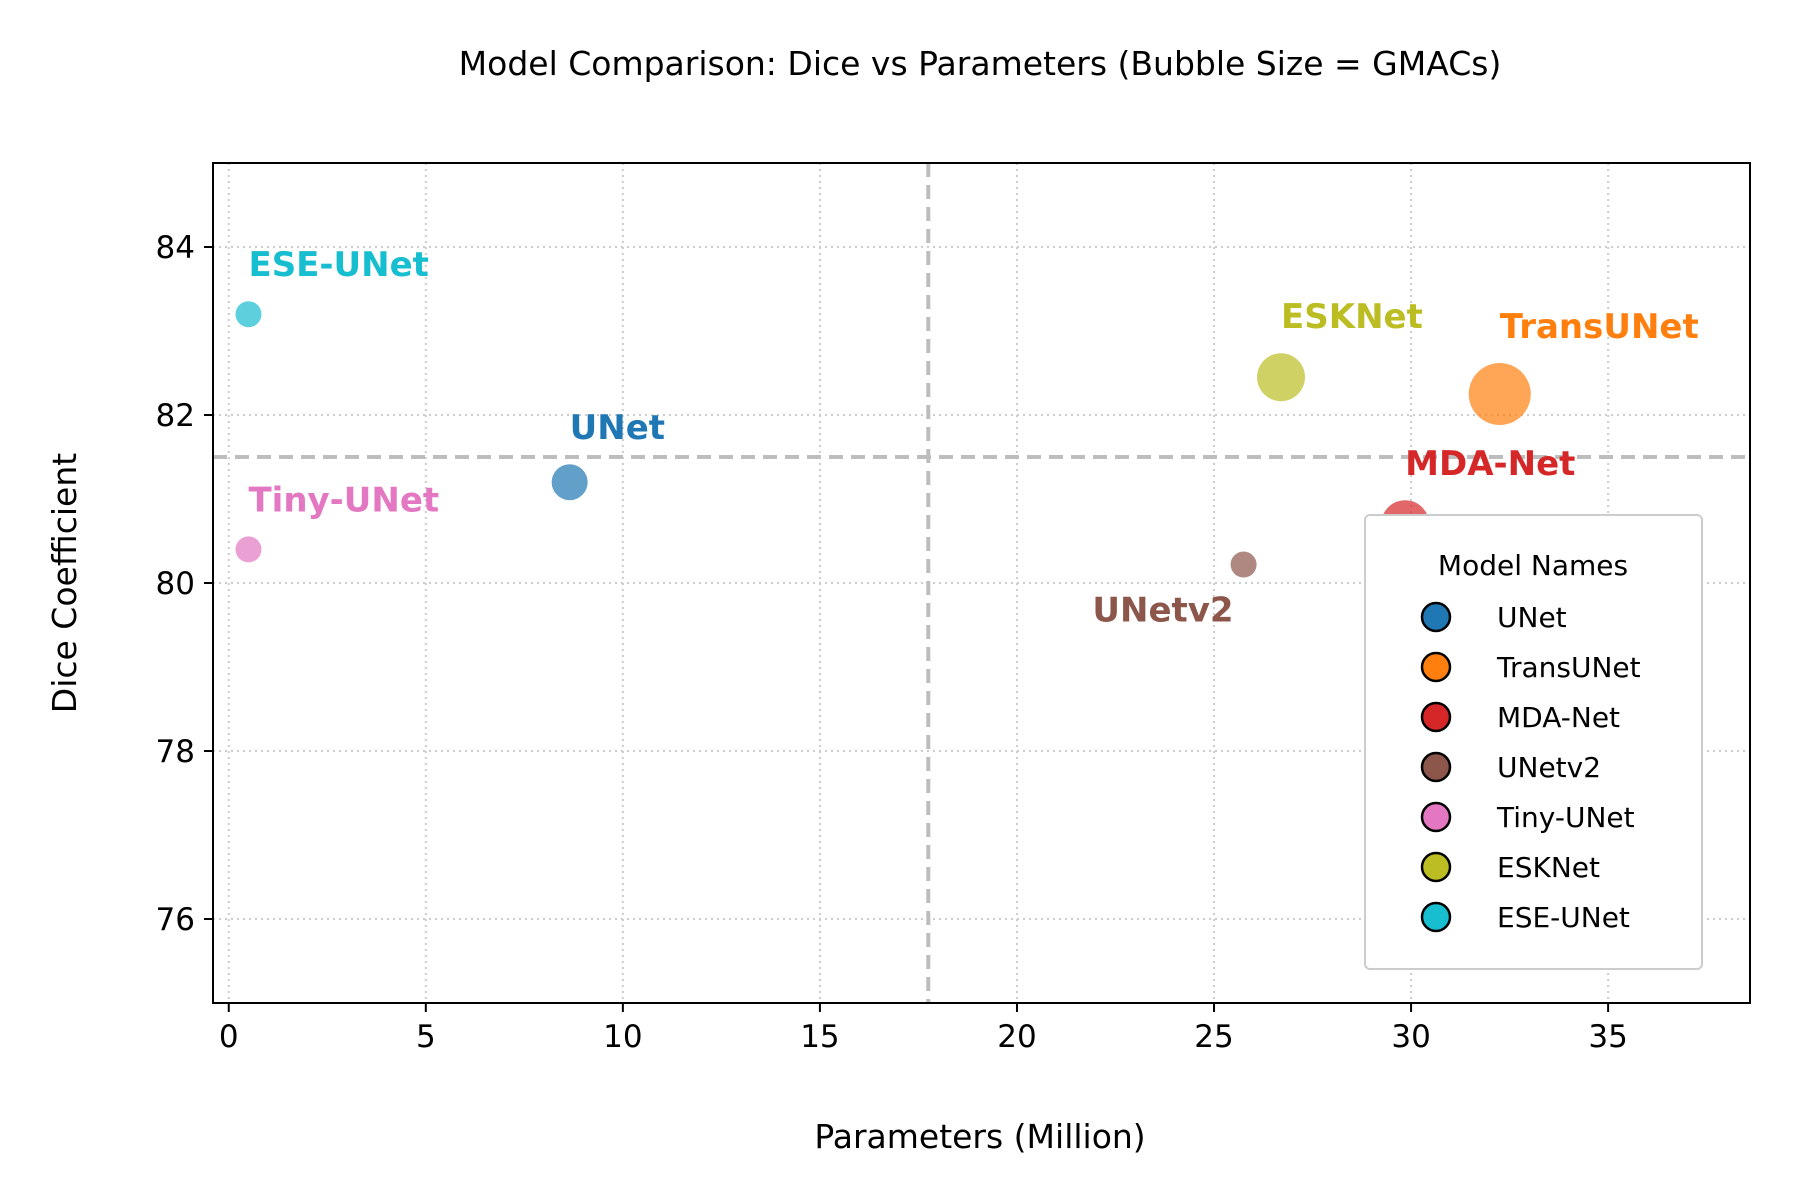  Describe the element at coordinates (979, 1136) in the screenshot. I see `x-axis-label: Parameters (Million)` at that location.